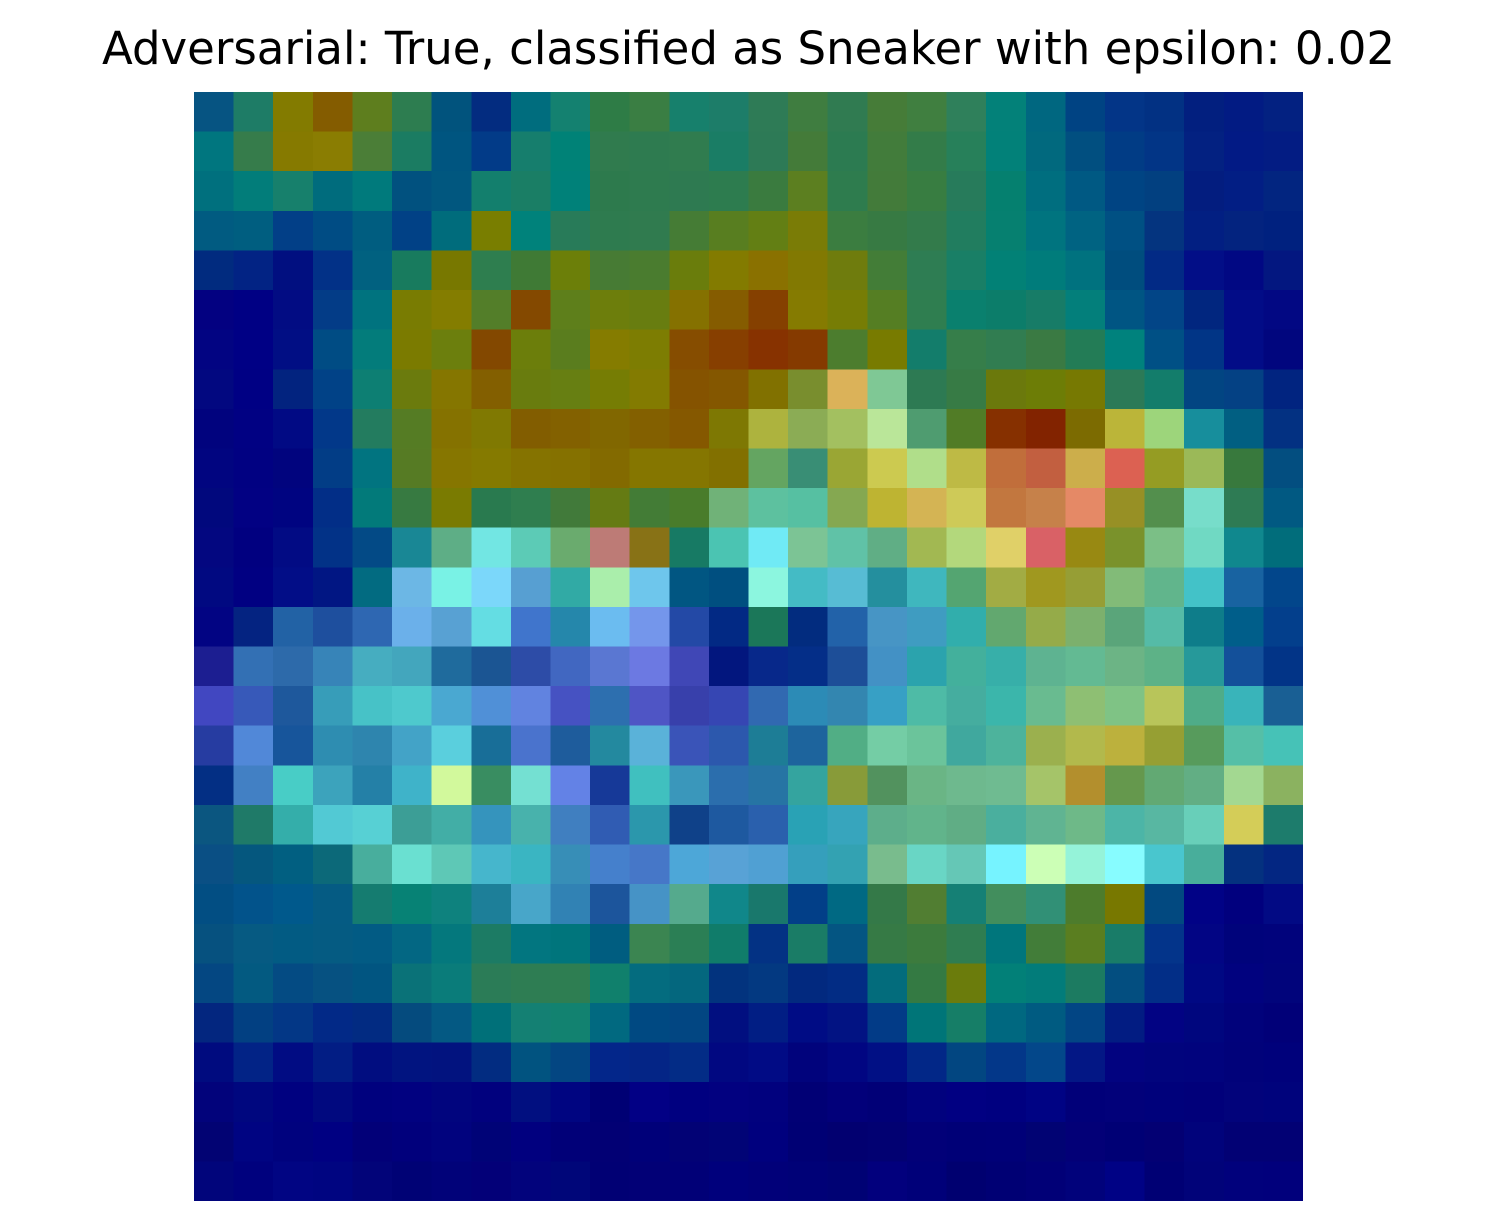  What do you see at coordinates (1164, 706) in the screenshot?
I see `heatmap-cell-r15-c24` at bounding box center [1164, 706].